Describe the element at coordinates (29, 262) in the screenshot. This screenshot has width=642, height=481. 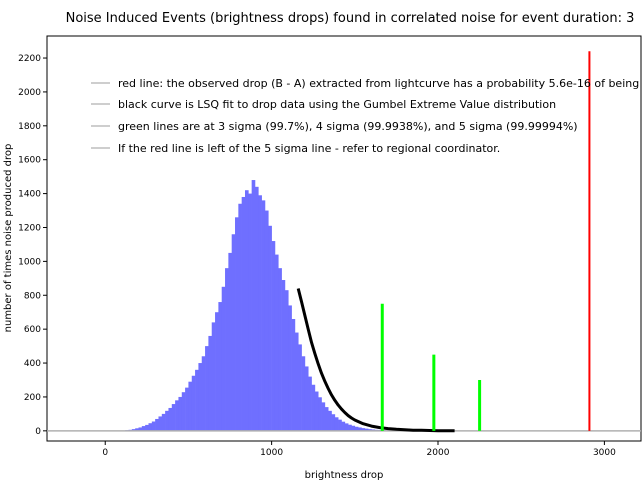
I see `y-tick-label-5: 1000` at that location.